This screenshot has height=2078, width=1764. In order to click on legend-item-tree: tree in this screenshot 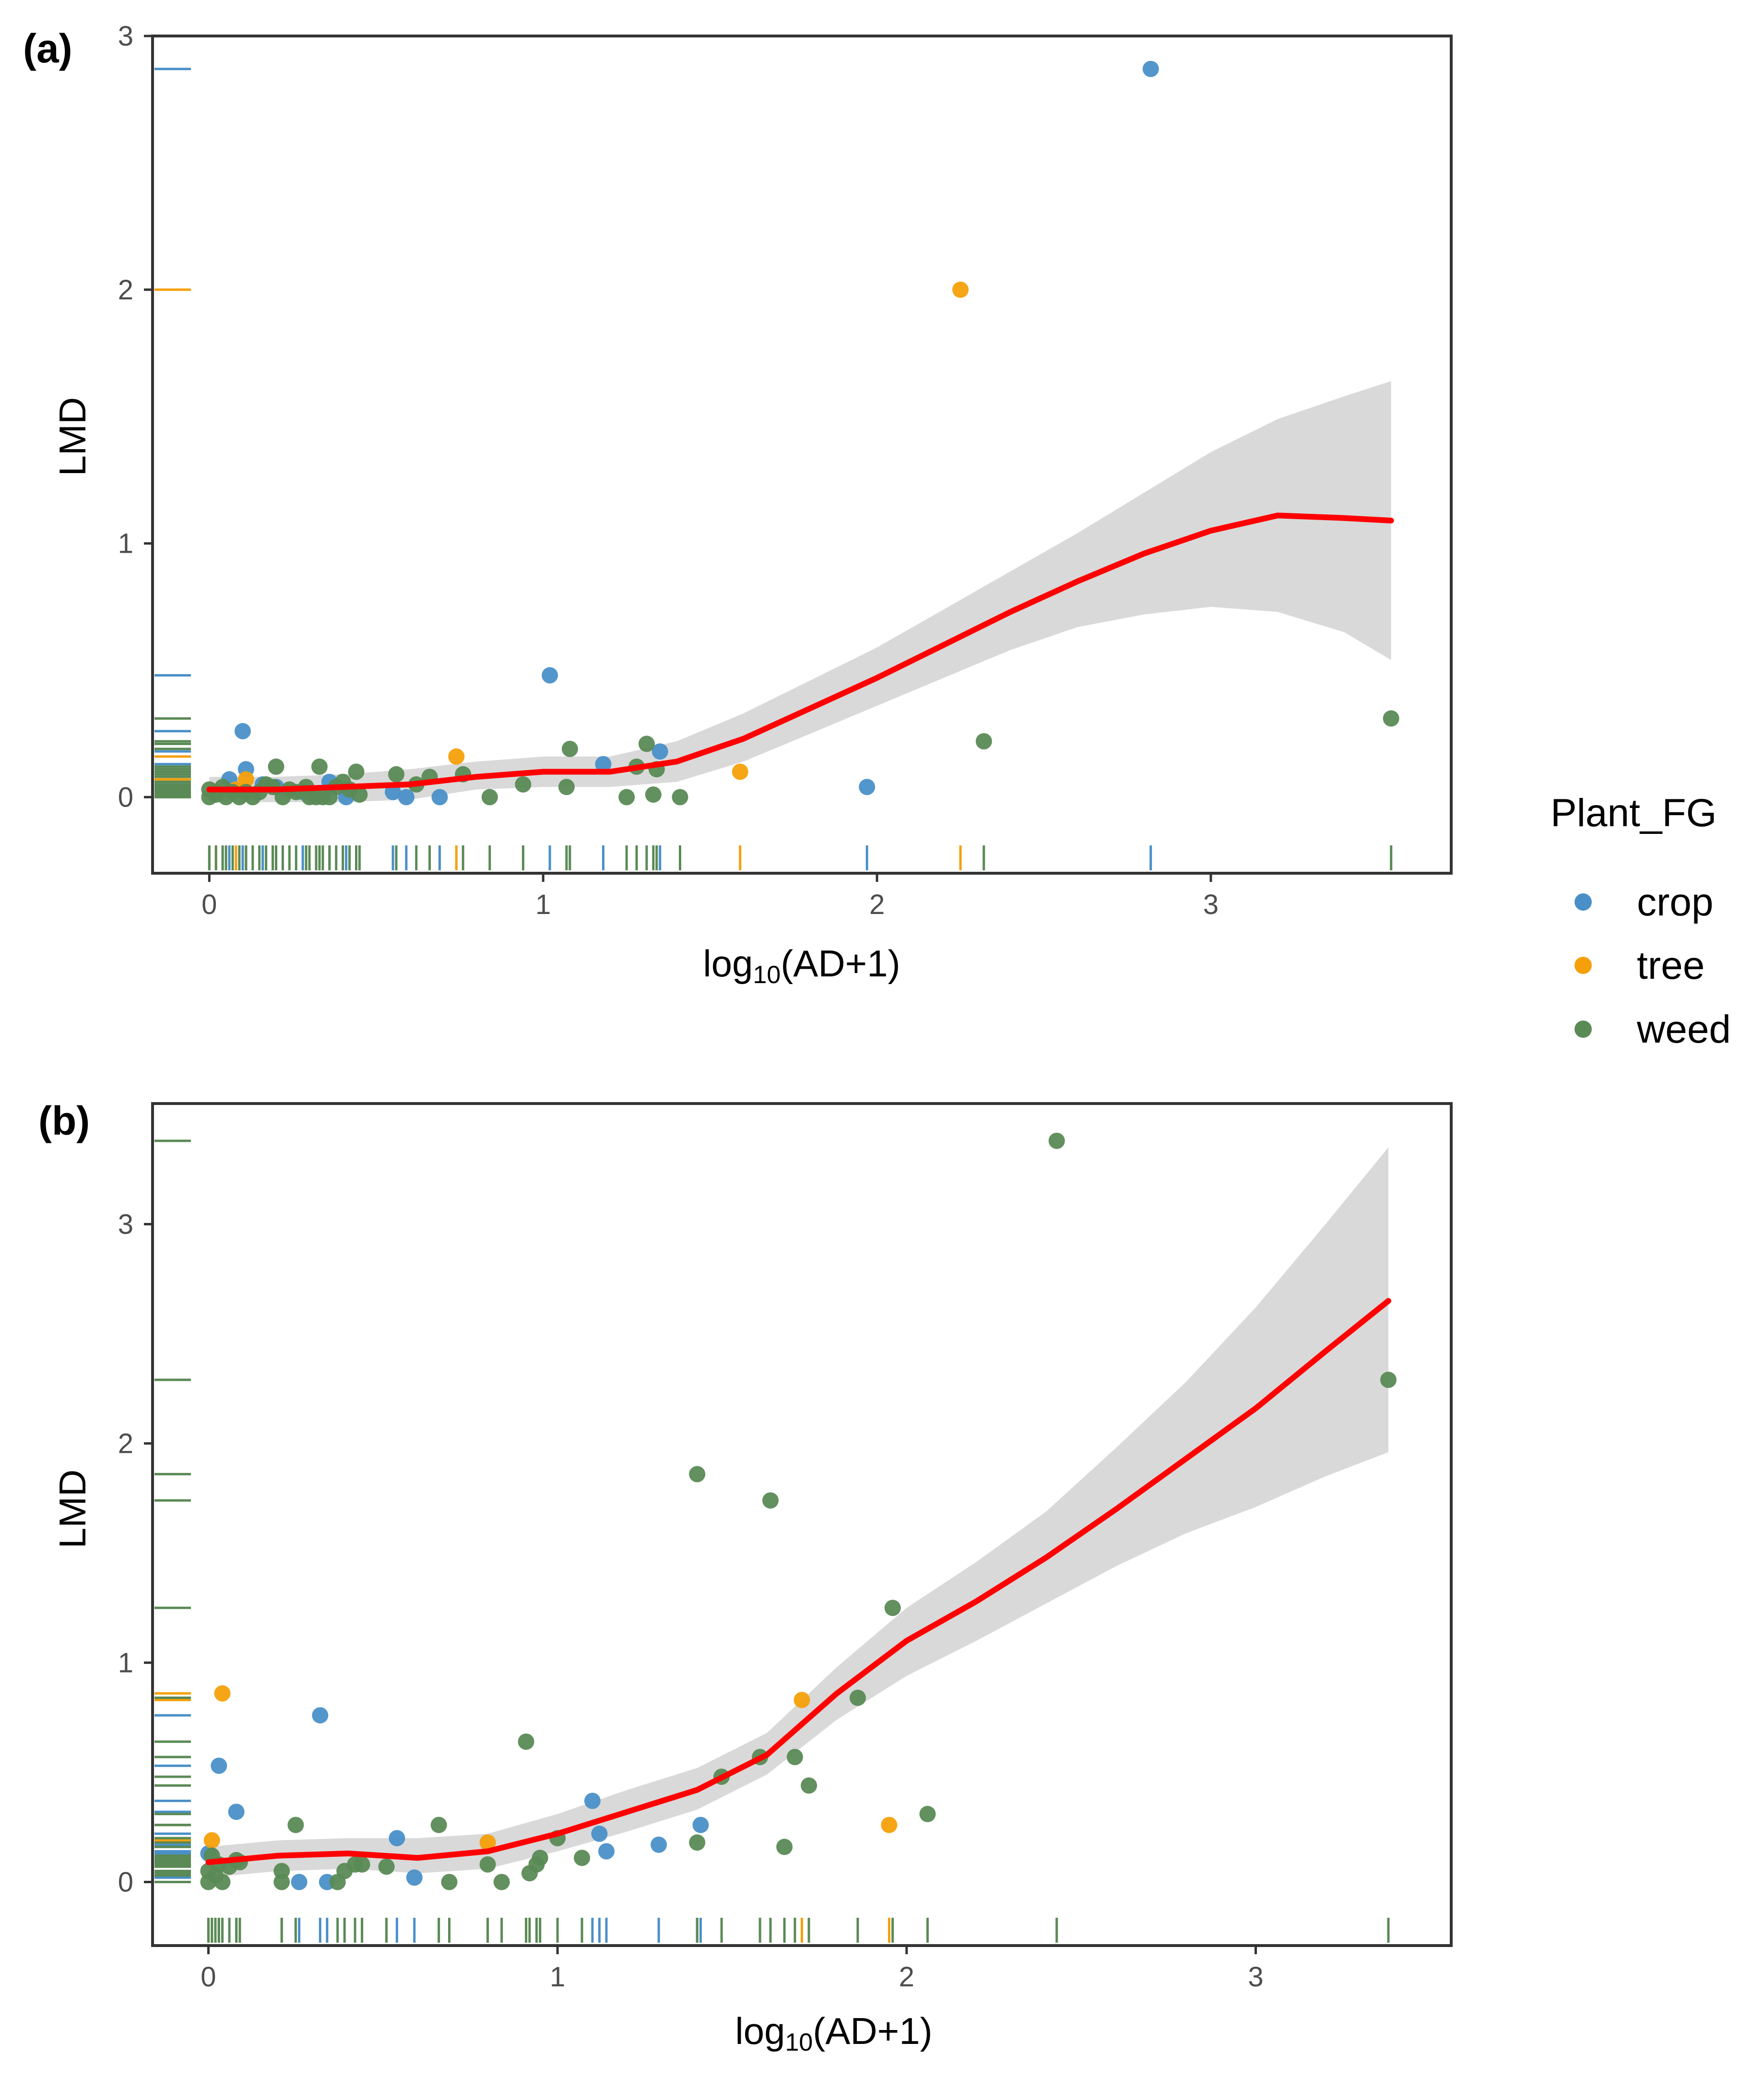, I will do `click(1640, 966)`.